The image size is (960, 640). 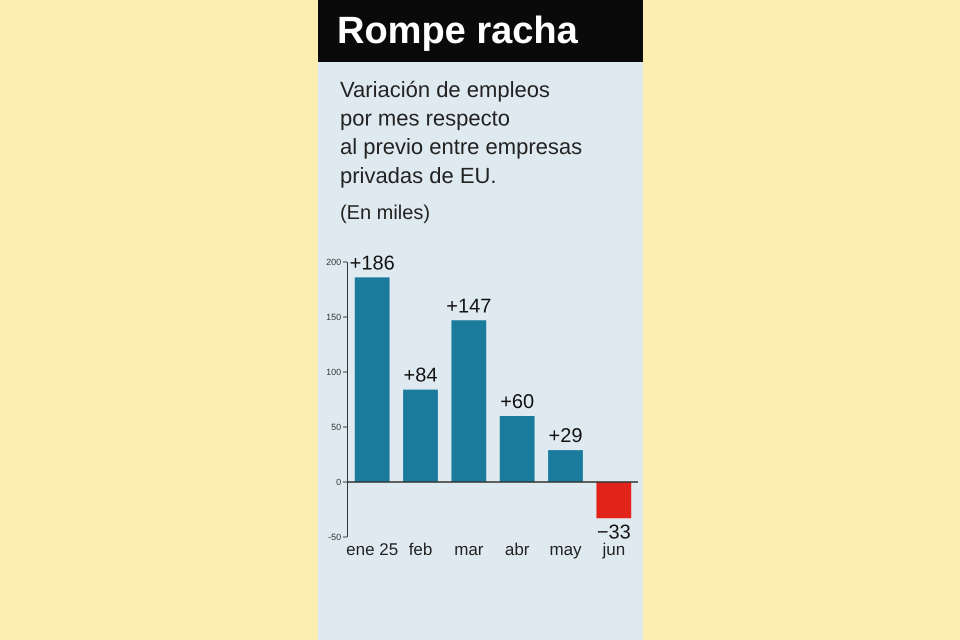 What do you see at coordinates (517, 549) in the screenshot?
I see `x-tick-label: abr` at bounding box center [517, 549].